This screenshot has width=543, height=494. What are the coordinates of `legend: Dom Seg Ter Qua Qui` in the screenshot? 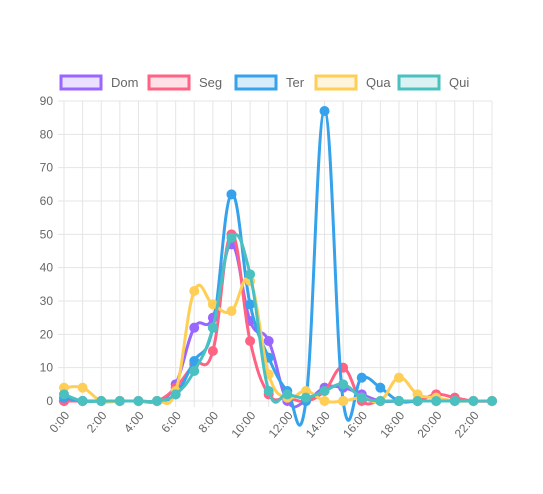 It's located at (264, 82).